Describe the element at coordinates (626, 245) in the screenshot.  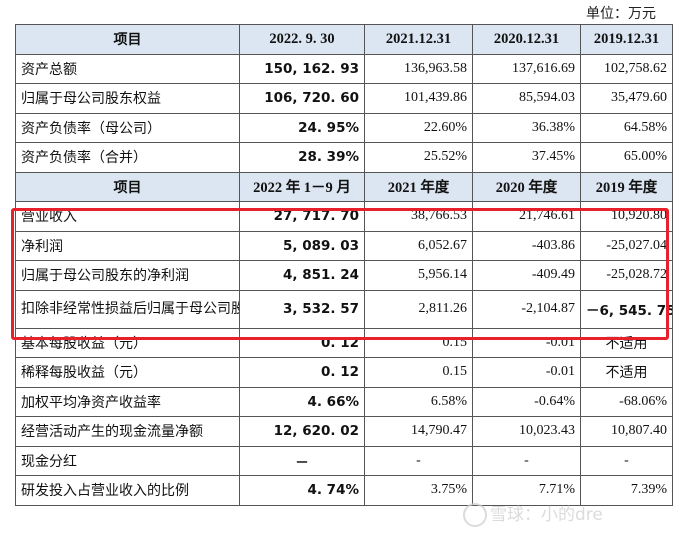
I see `value-cell: -25,027.04` at that location.